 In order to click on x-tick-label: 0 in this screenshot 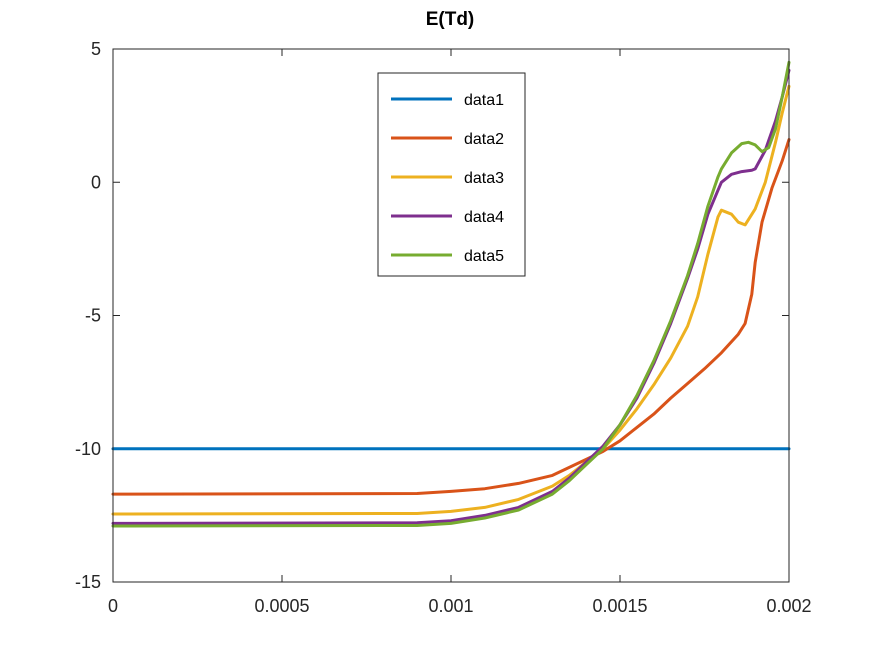, I will do `click(113, 606)`.